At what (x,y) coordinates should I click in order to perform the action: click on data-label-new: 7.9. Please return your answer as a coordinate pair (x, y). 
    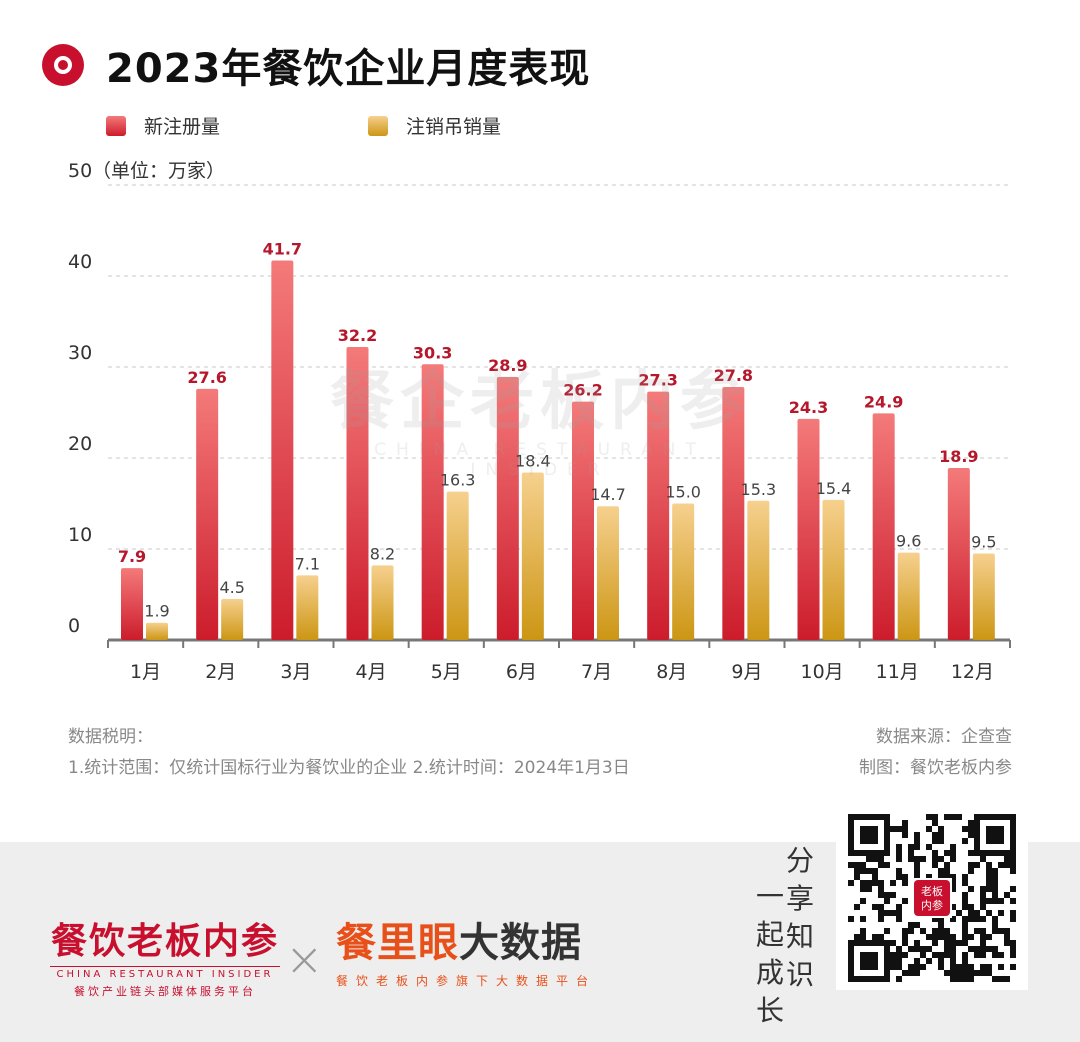
    Looking at the image, I should click on (132, 556).